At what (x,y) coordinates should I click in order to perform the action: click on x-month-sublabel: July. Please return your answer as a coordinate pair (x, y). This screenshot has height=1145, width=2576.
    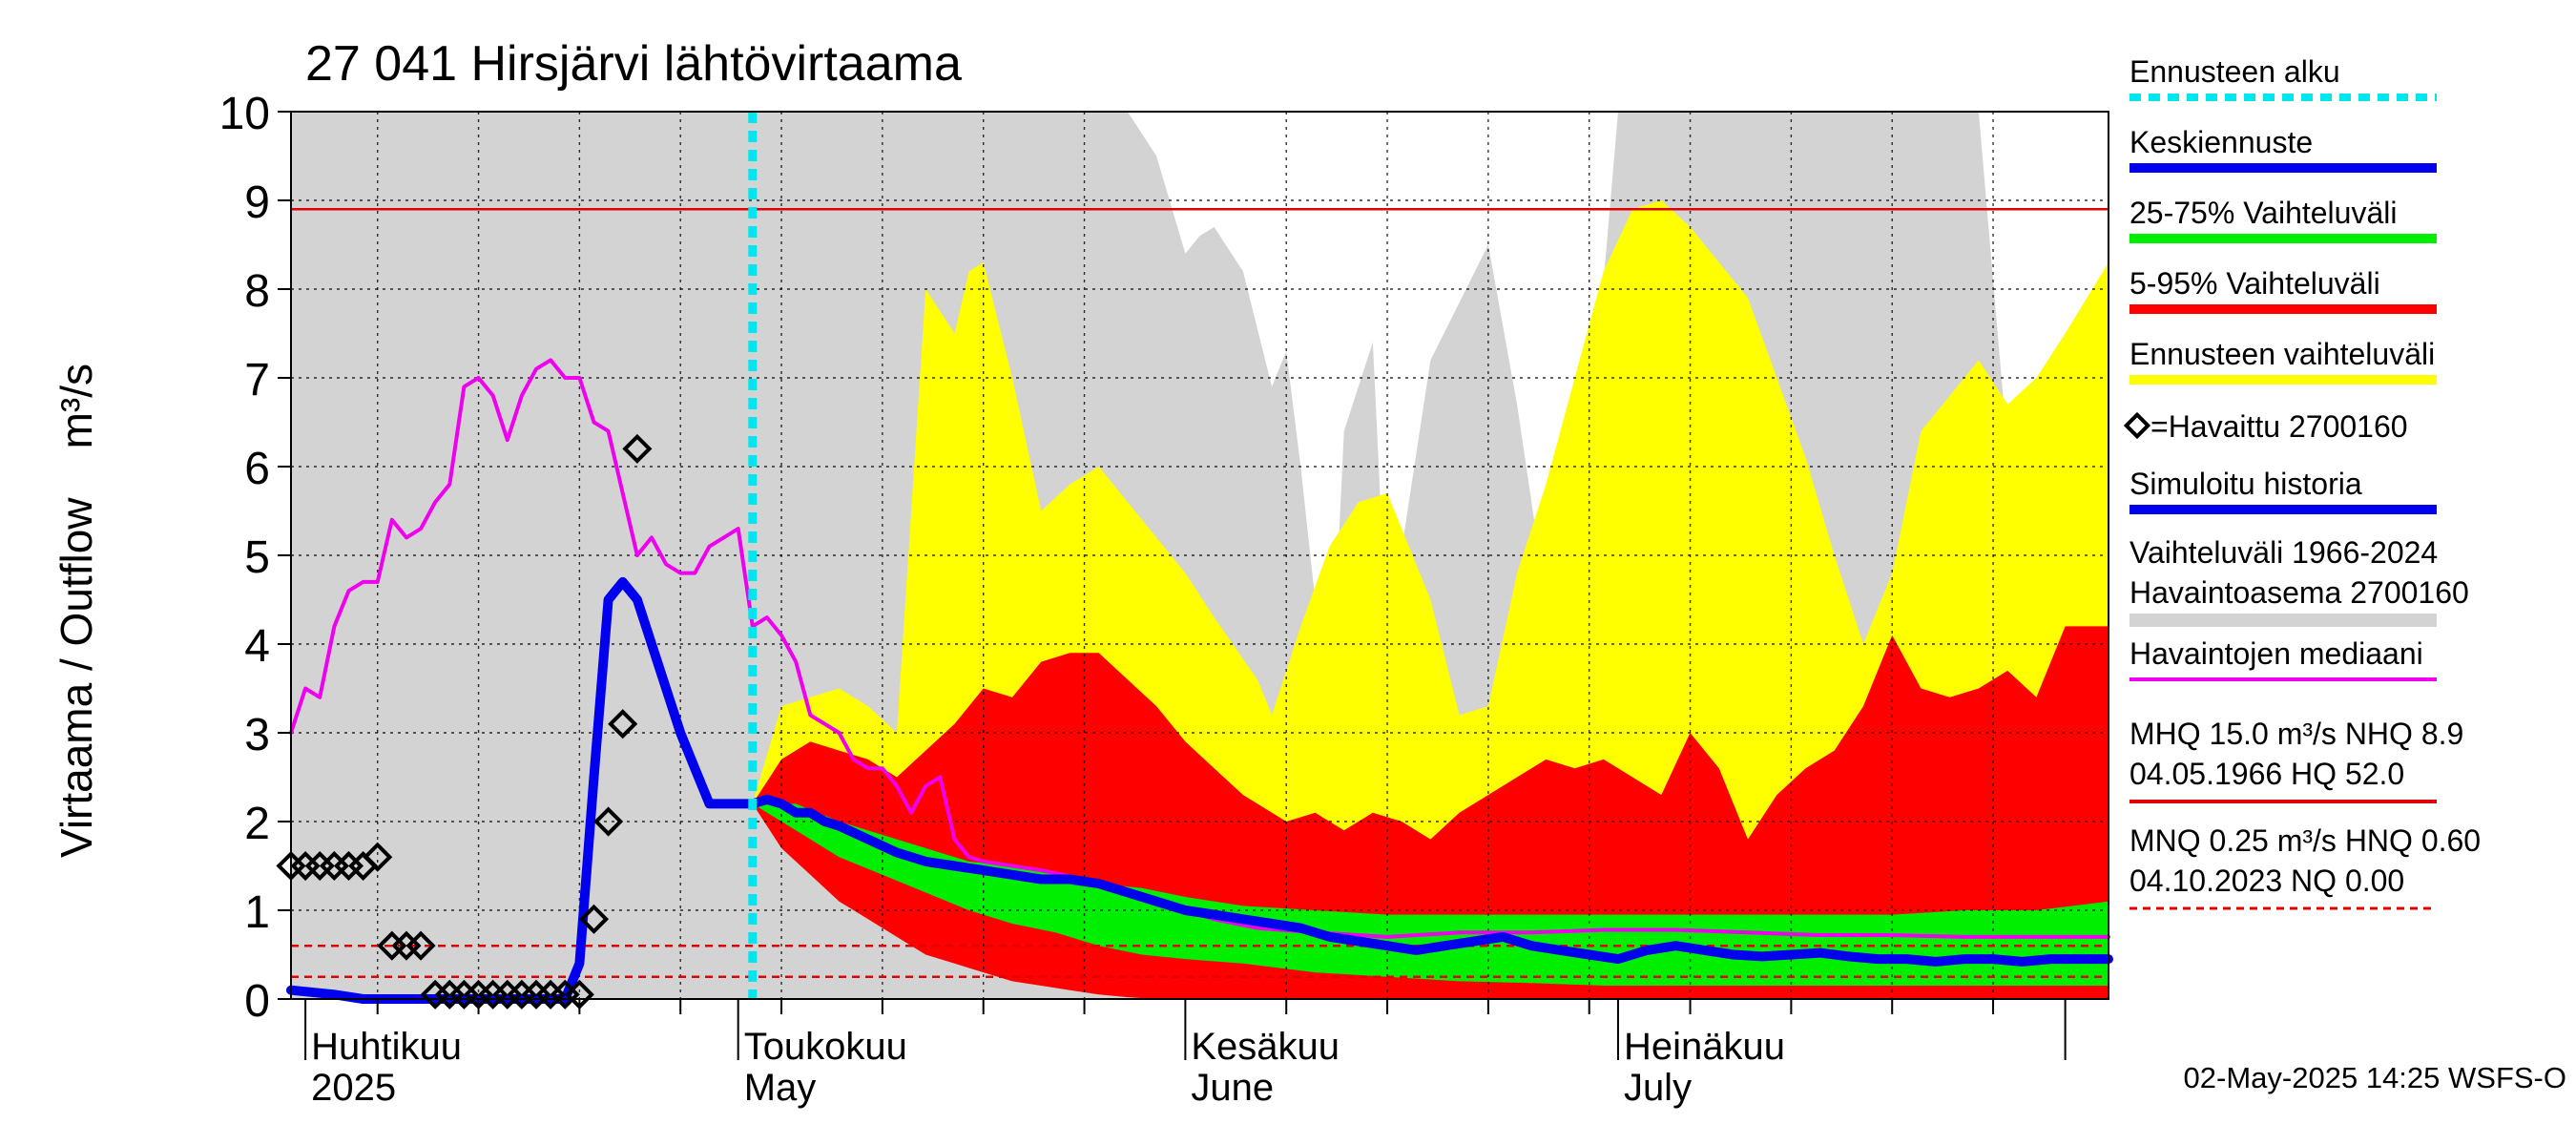
    Looking at the image, I should click on (1658, 1088).